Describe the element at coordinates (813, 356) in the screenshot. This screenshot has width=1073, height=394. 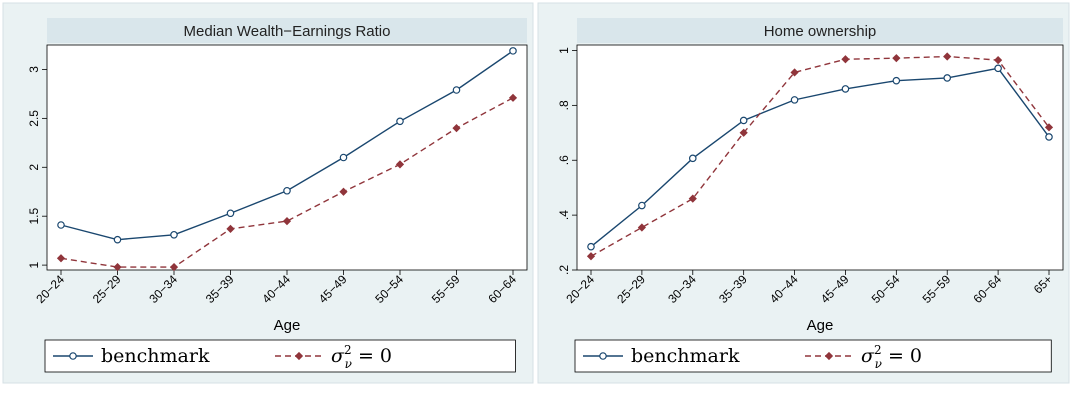
I see `legend-box` at that location.